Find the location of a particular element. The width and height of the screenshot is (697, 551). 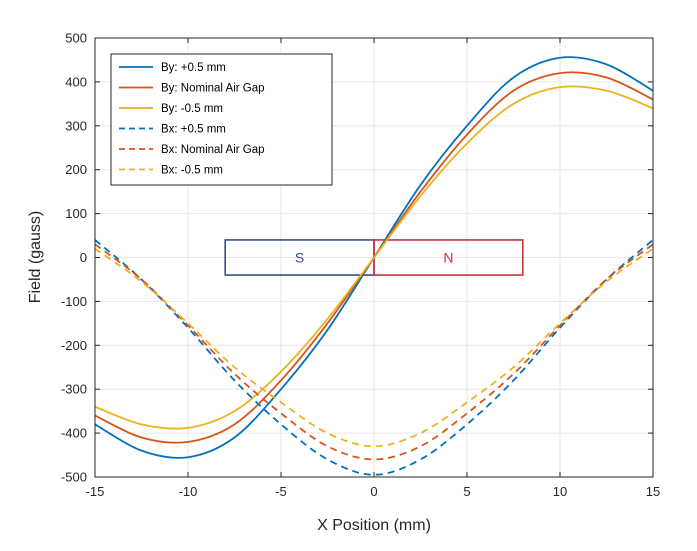

y-tick-label: -100 is located at coordinates (74, 301).